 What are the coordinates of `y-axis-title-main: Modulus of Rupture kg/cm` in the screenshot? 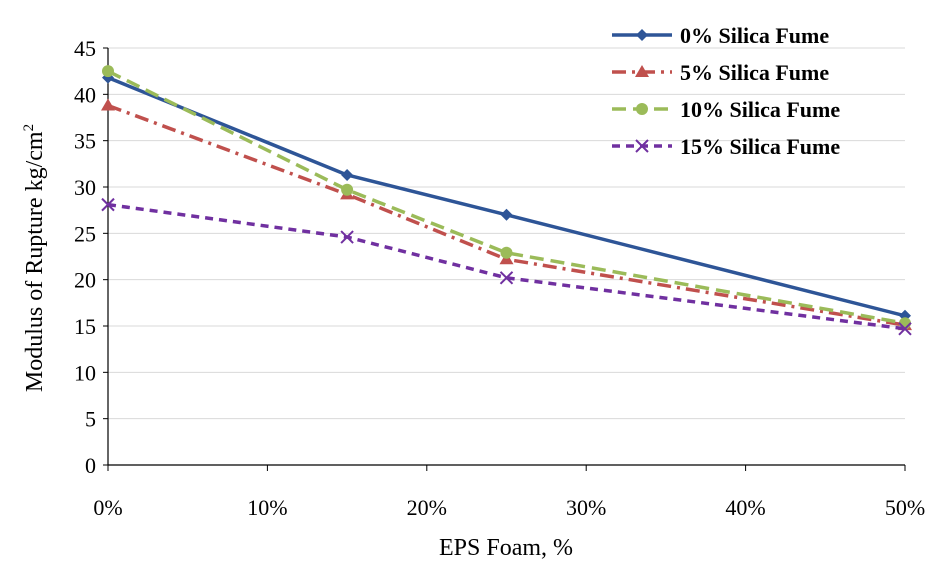 It's located at (35, 261).